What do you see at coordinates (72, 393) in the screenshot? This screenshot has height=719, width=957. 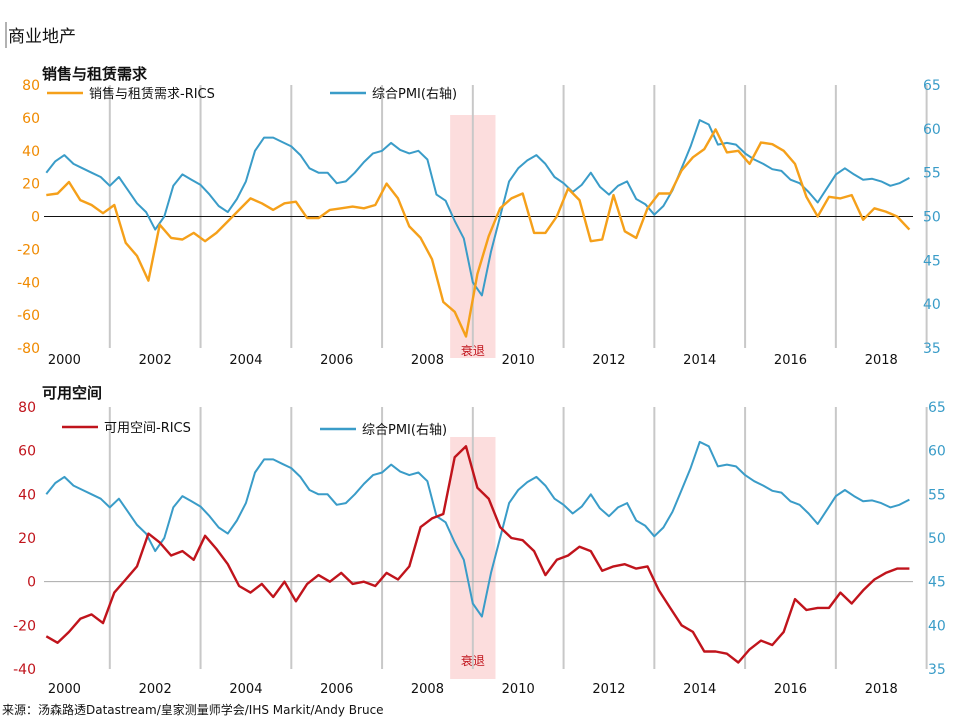 I see `panel-title: 可用空间` at bounding box center [72, 393].